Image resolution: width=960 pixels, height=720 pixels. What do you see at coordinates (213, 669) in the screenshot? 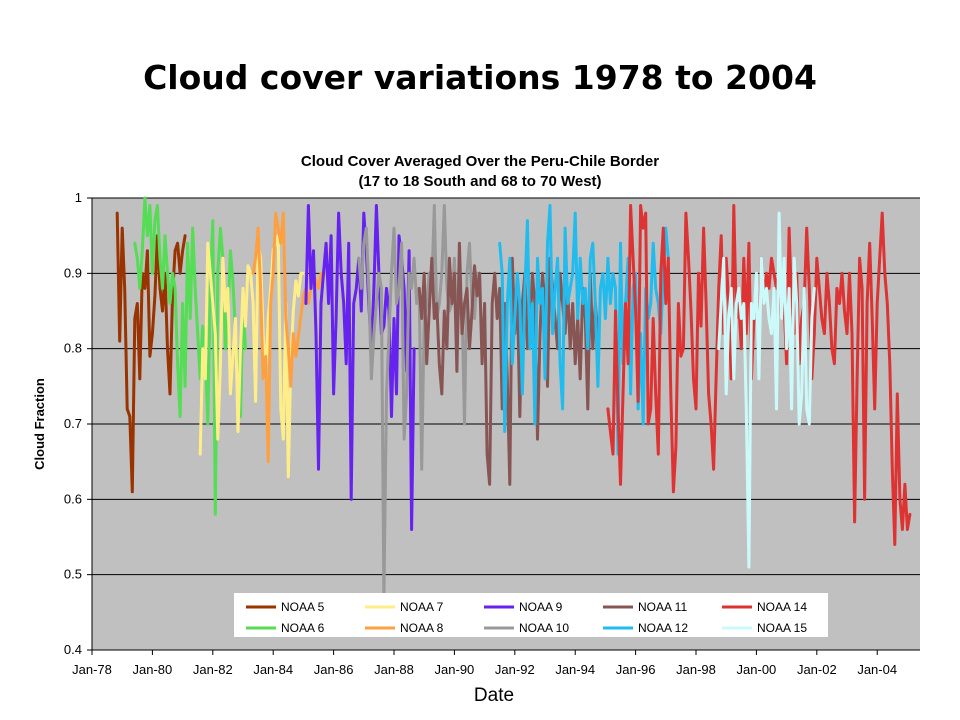
I see `x-tick-label: Jan-82` at bounding box center [213, 669].